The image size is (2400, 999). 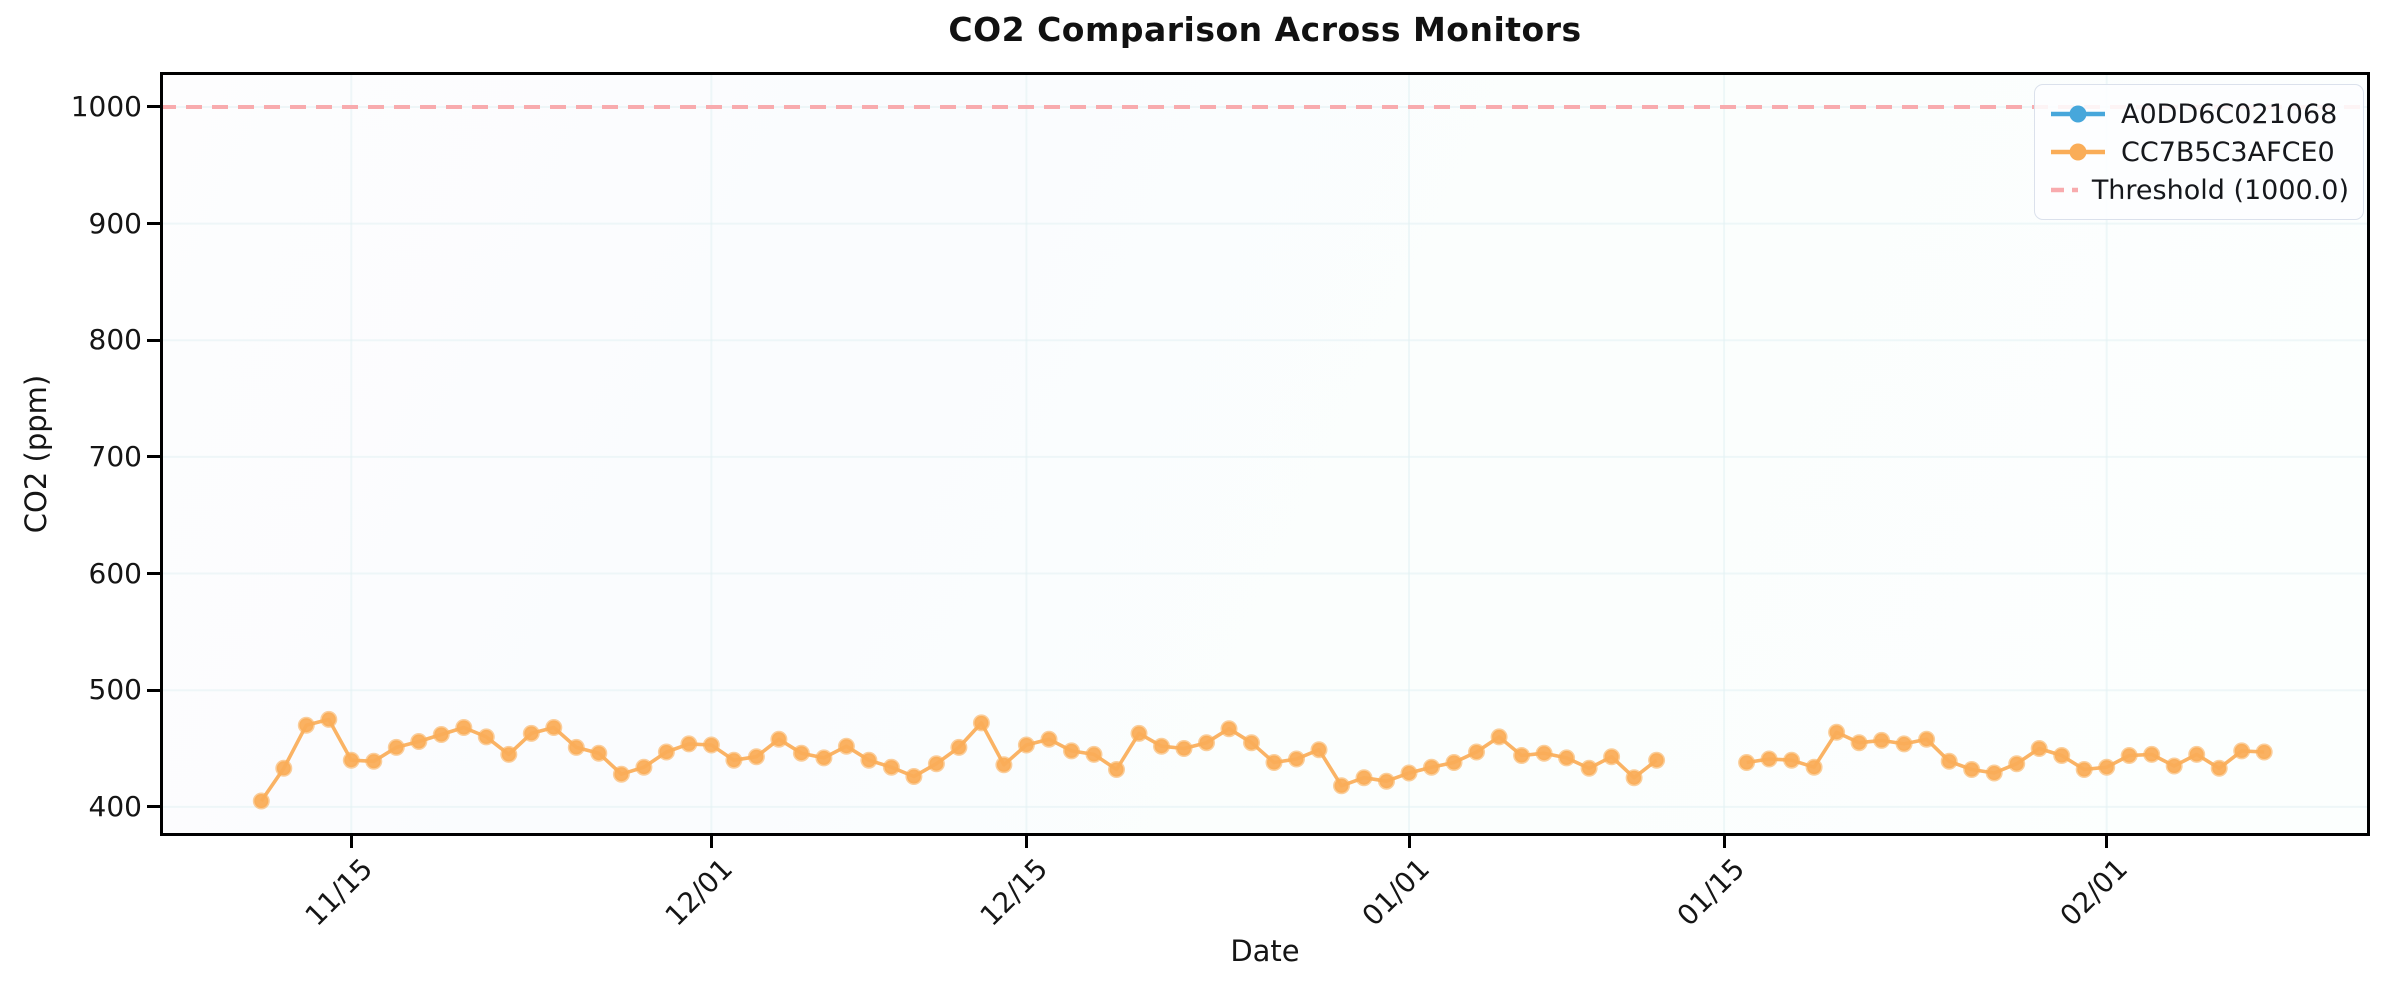 I want to click on y-tick-label: 400, so click(x=115, y=806).